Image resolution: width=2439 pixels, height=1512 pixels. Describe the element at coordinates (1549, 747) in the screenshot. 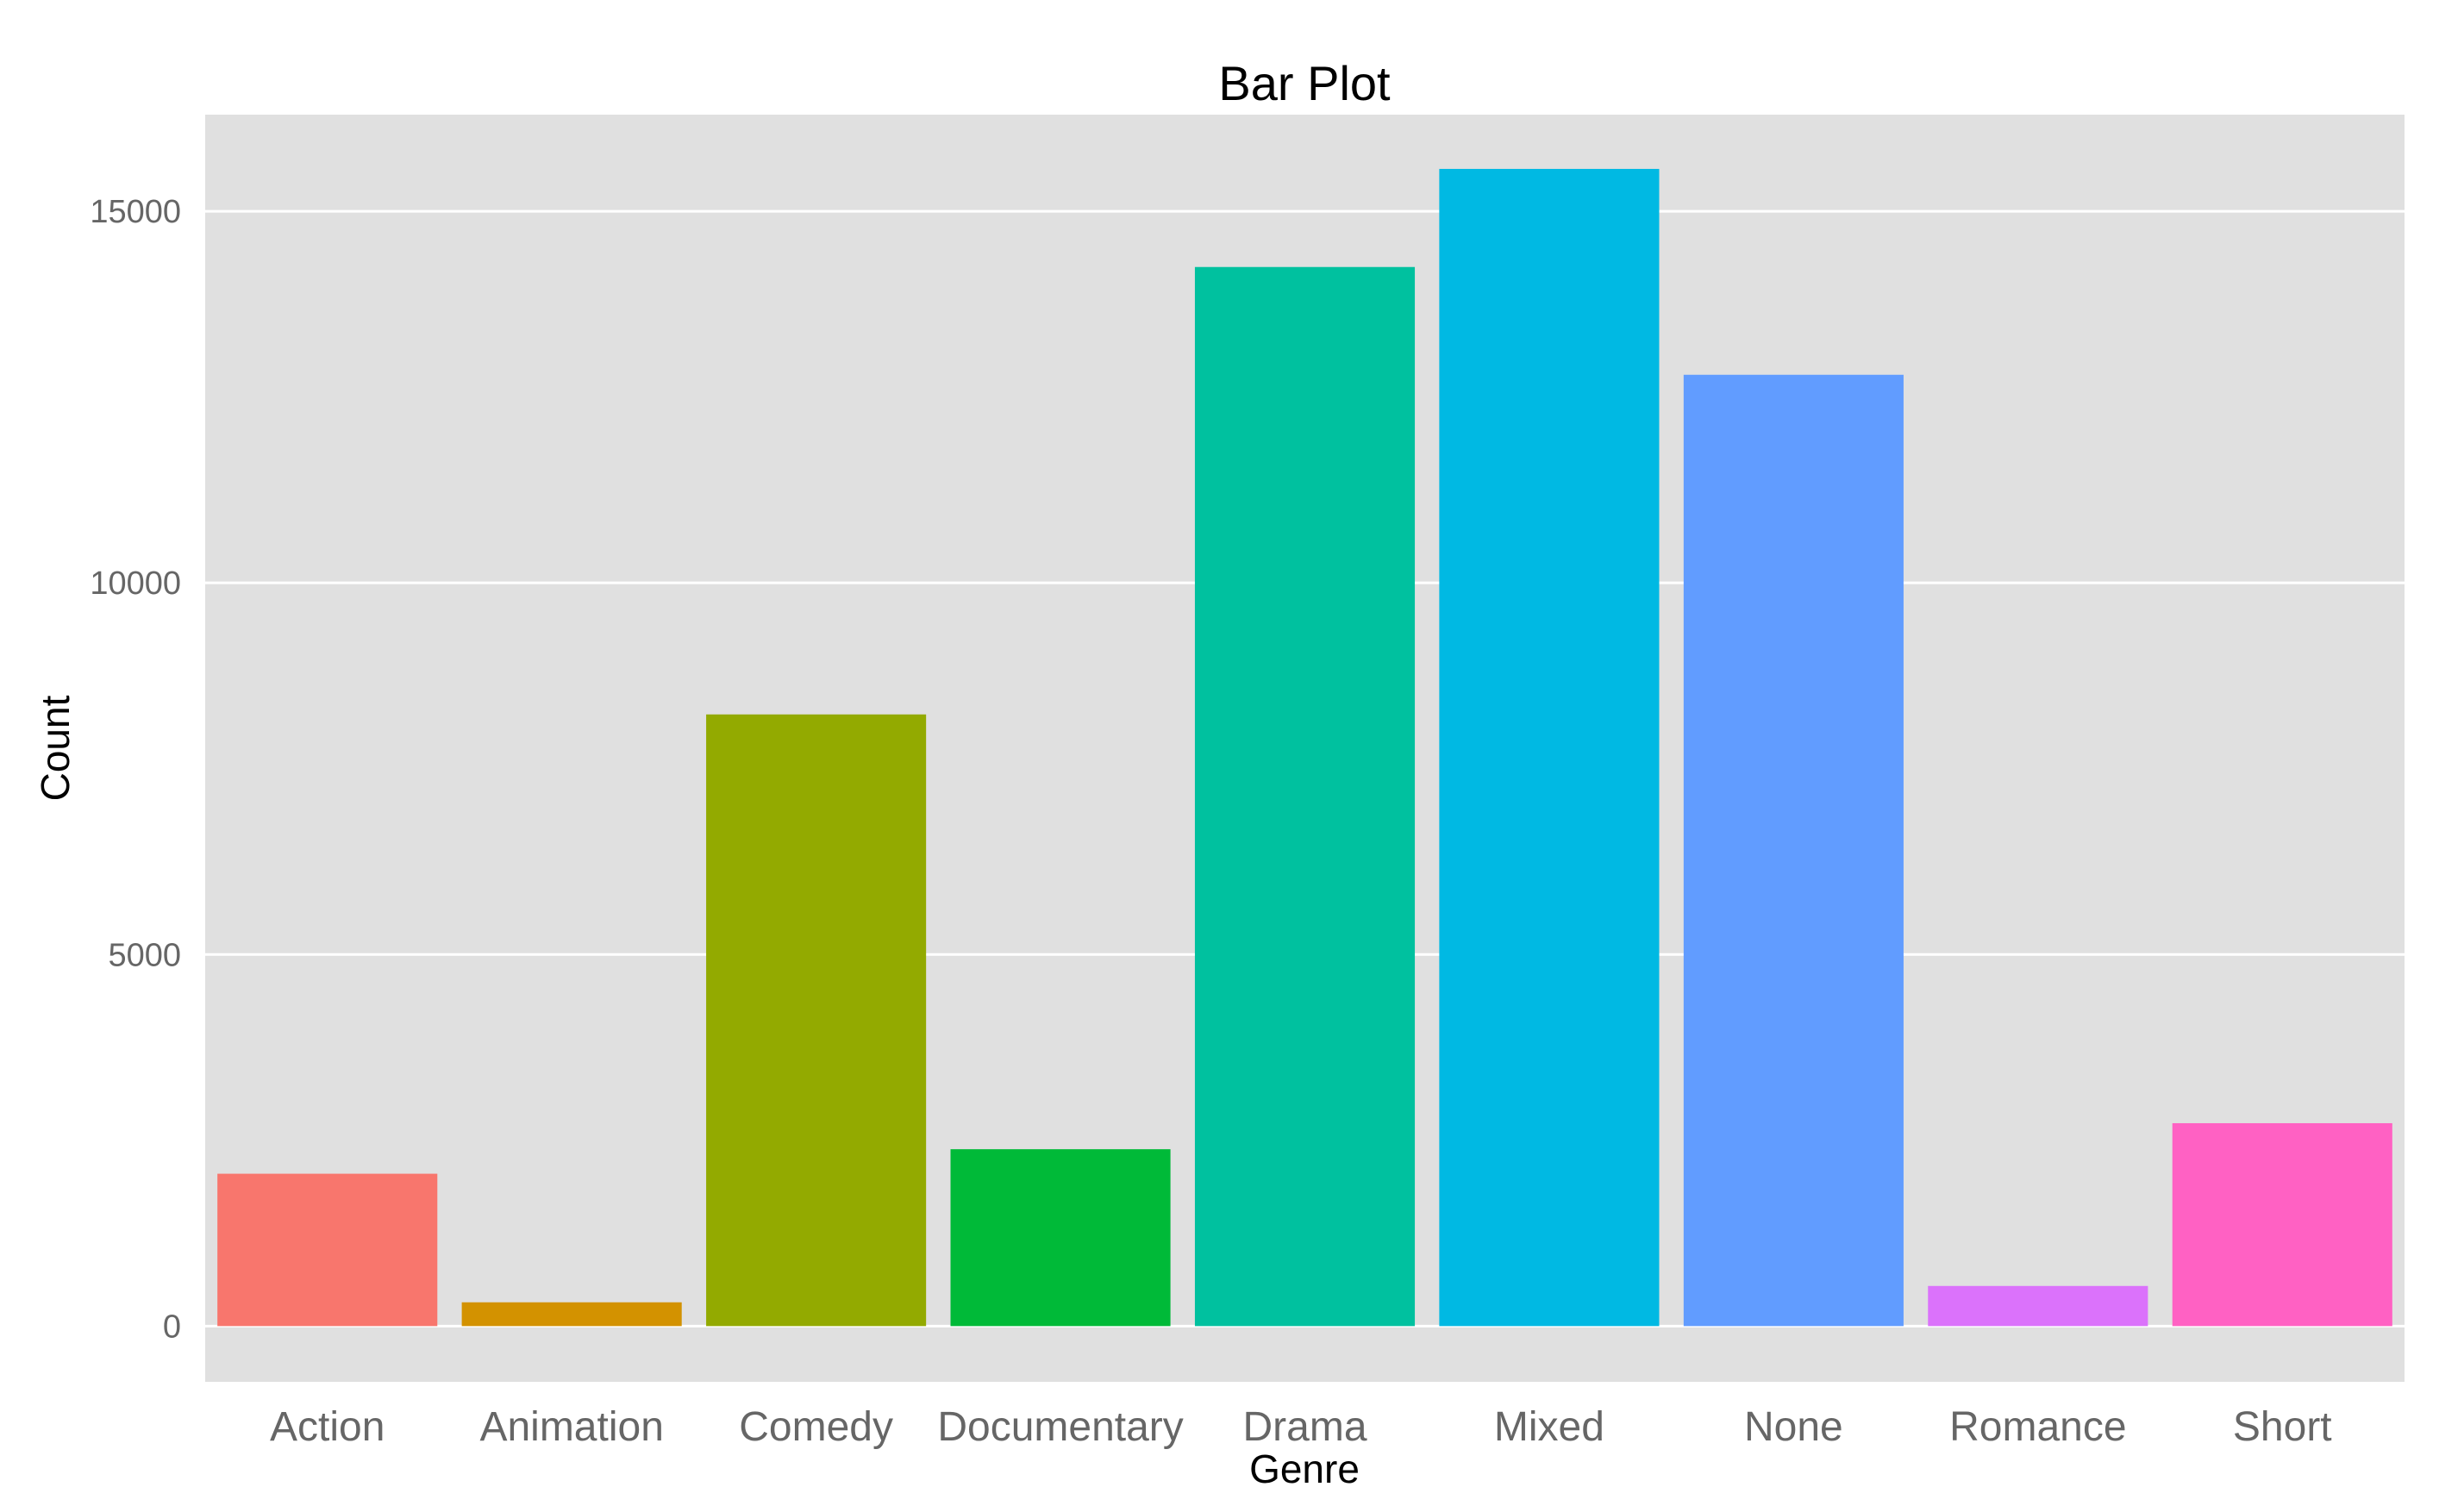

I see `bar-mixed` at that location.